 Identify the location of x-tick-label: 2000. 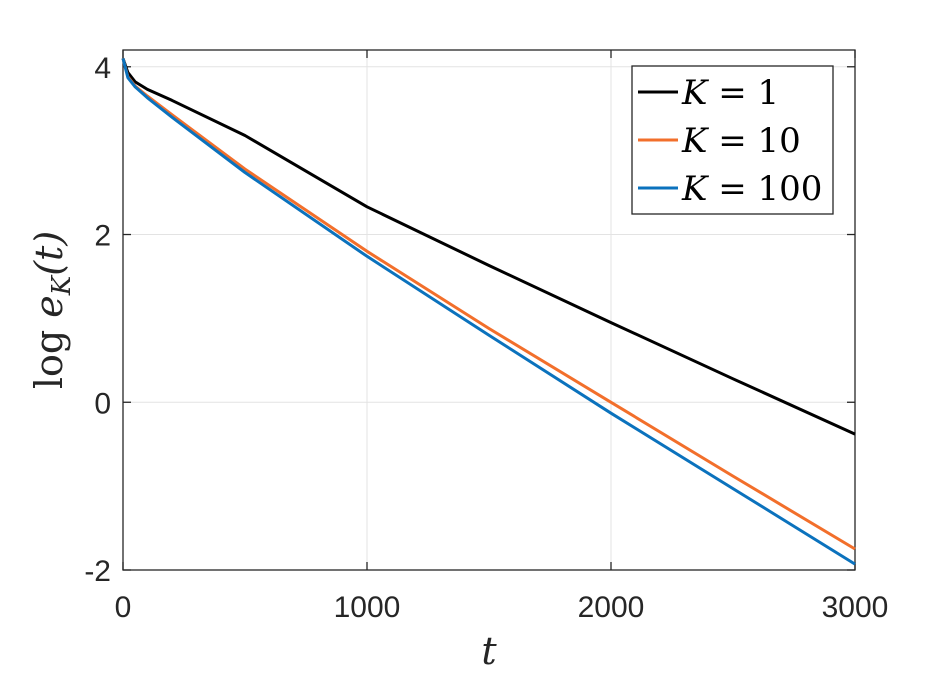
(611, 607).